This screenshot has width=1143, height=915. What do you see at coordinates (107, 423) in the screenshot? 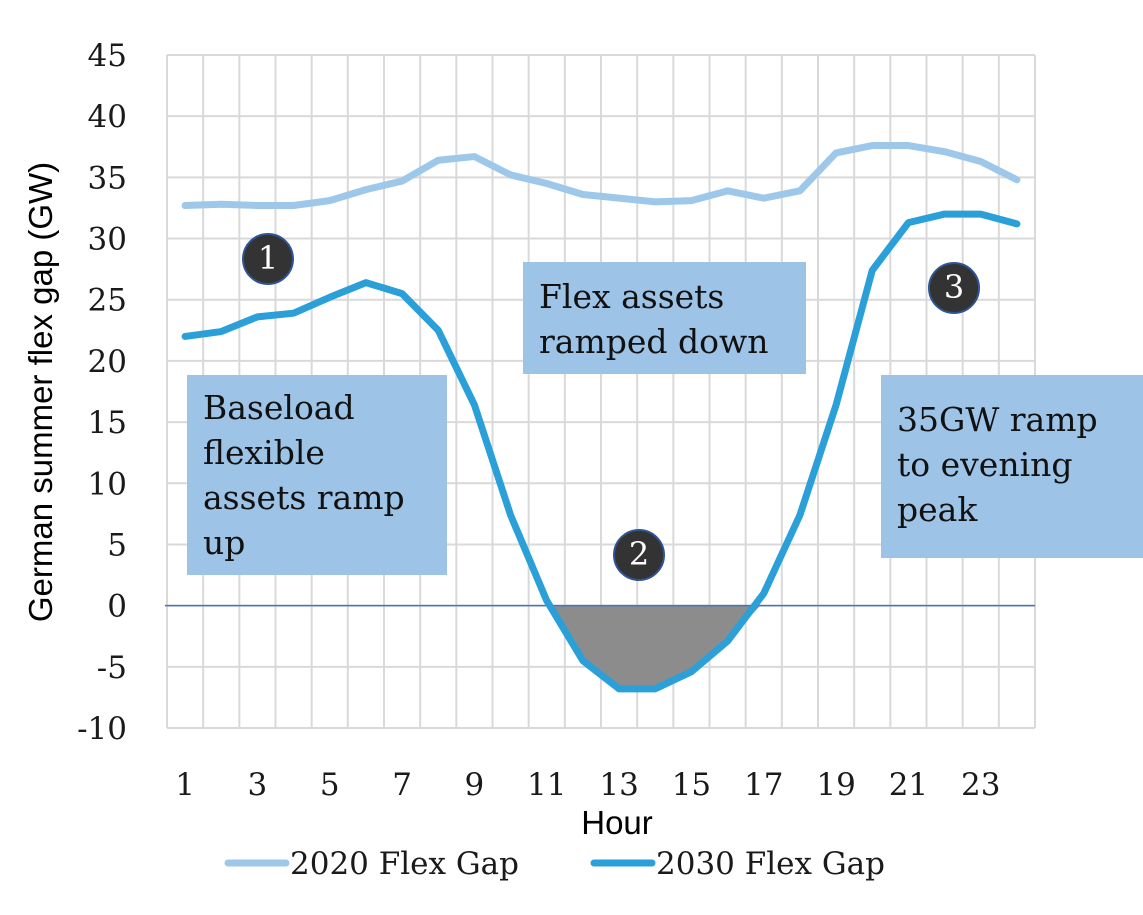
I see `y-tick-label: 15` at bounding box center [107, 423].